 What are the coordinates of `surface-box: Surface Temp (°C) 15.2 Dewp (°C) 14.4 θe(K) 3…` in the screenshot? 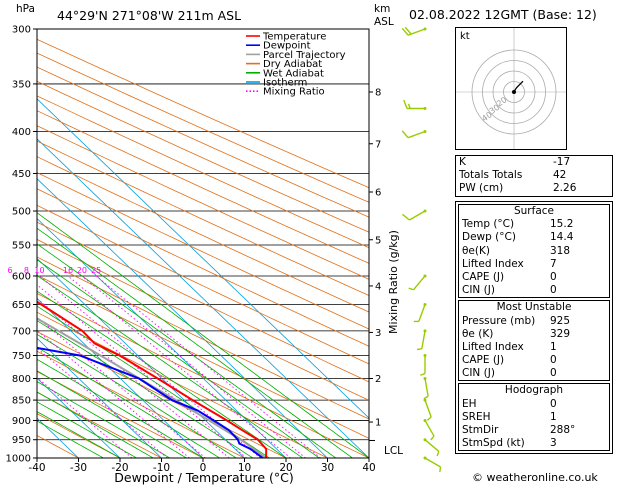 It's located at (534, 251).